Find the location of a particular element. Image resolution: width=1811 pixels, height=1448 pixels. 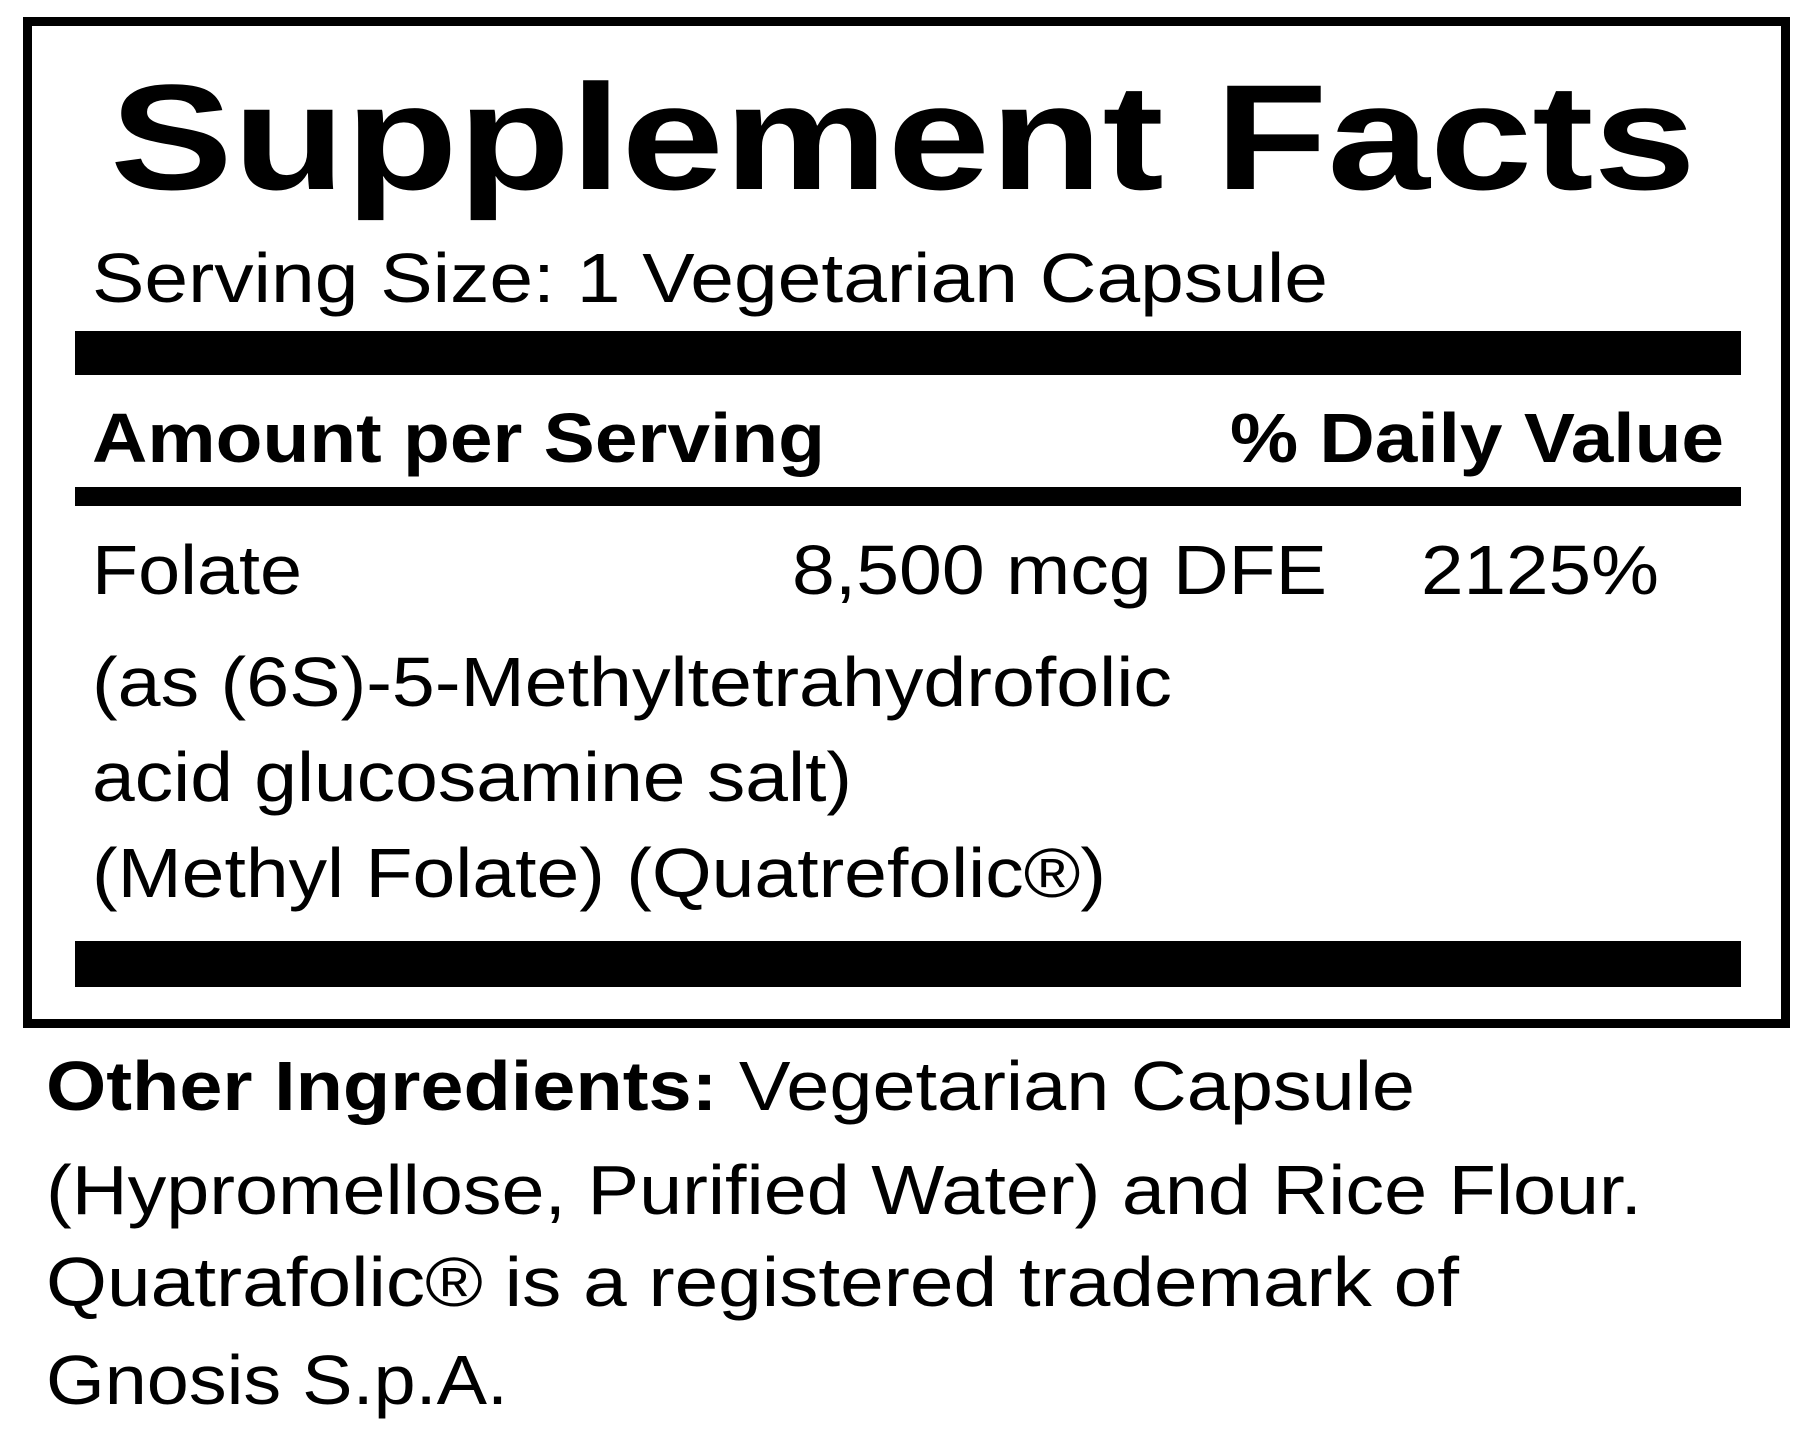

other-ingredients-line: Other Ingredients: Vegetarian Capsule is located at coordinates (730, 1086).